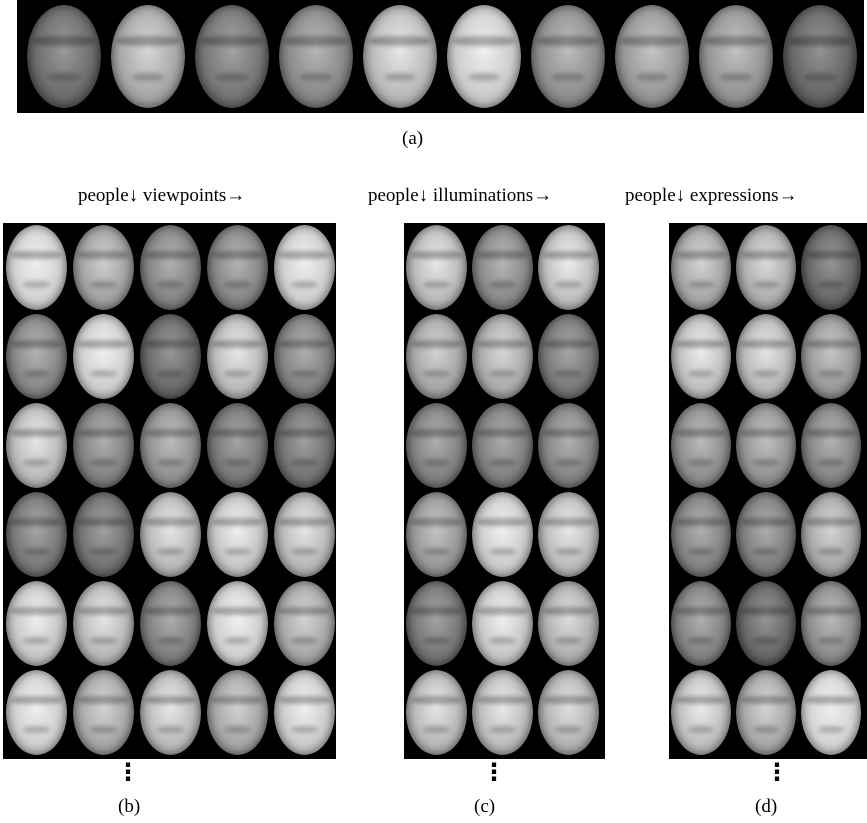 This screenshot has width=867, height=823. What do you see at coordinates (766, 806) in the screenshot?
I see `caption-d: (d)` at bounding box center [766, 806].